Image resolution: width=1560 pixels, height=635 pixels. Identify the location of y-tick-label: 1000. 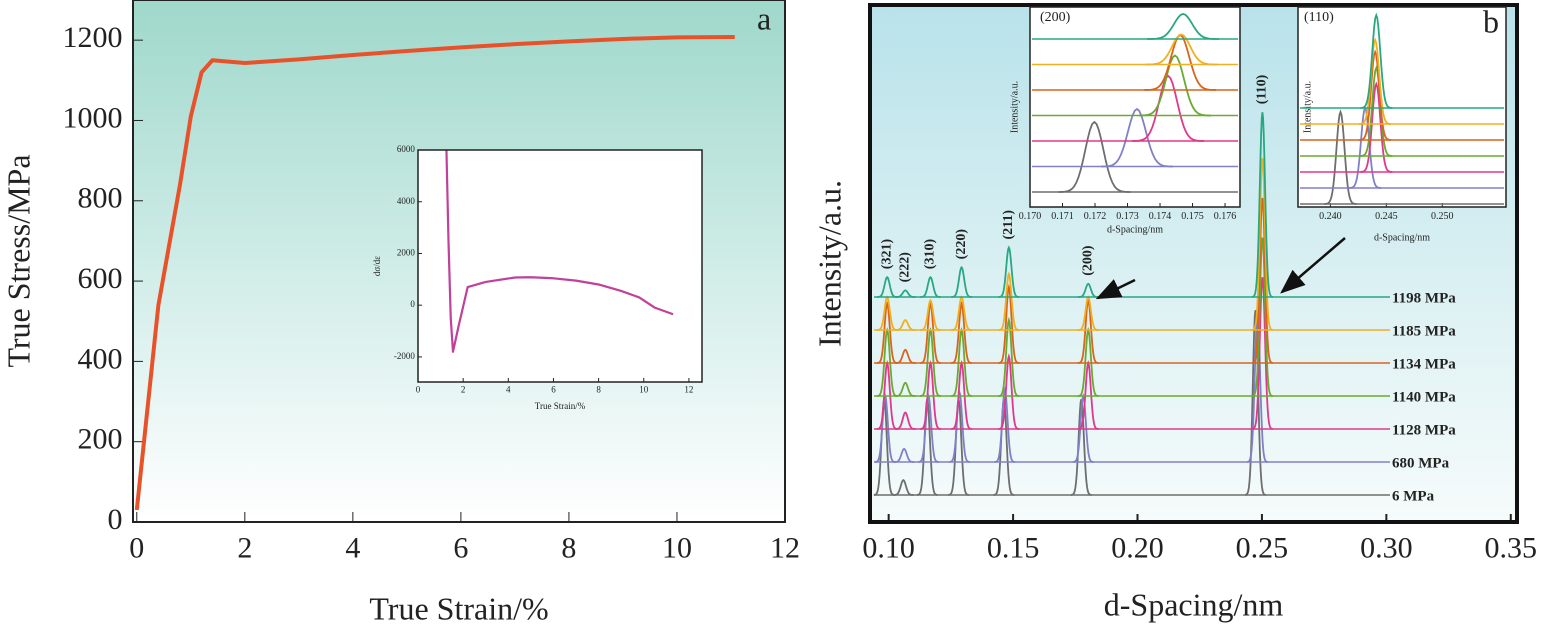
(93, 117).